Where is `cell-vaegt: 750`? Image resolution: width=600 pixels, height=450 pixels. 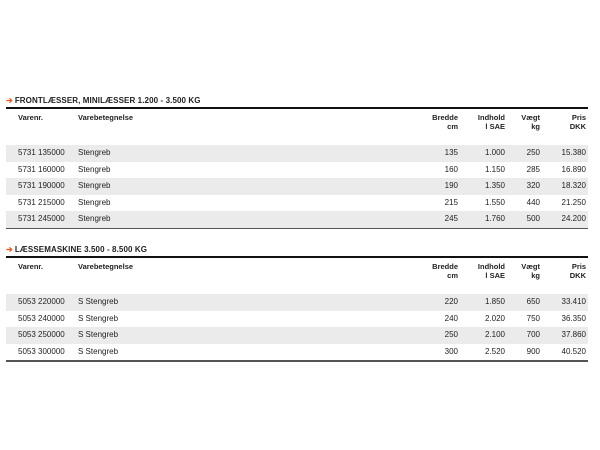
cell-vaegt: 750 is located at coordinates (533, 318).